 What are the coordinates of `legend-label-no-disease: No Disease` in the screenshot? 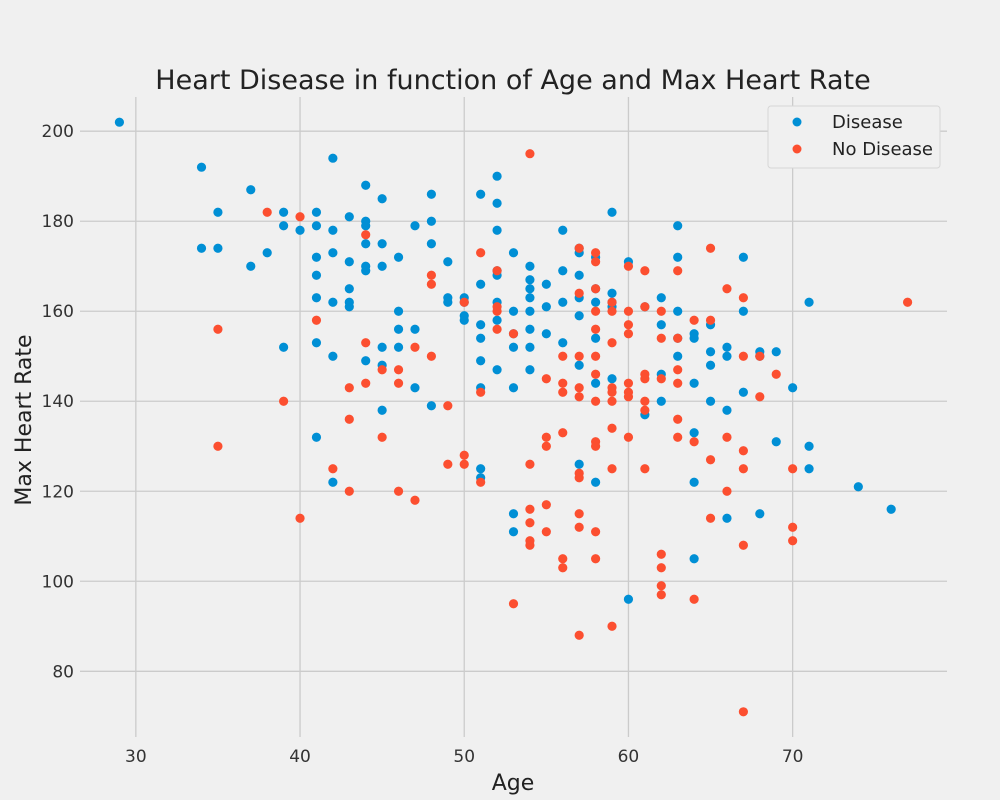 It's located at (882, 149).